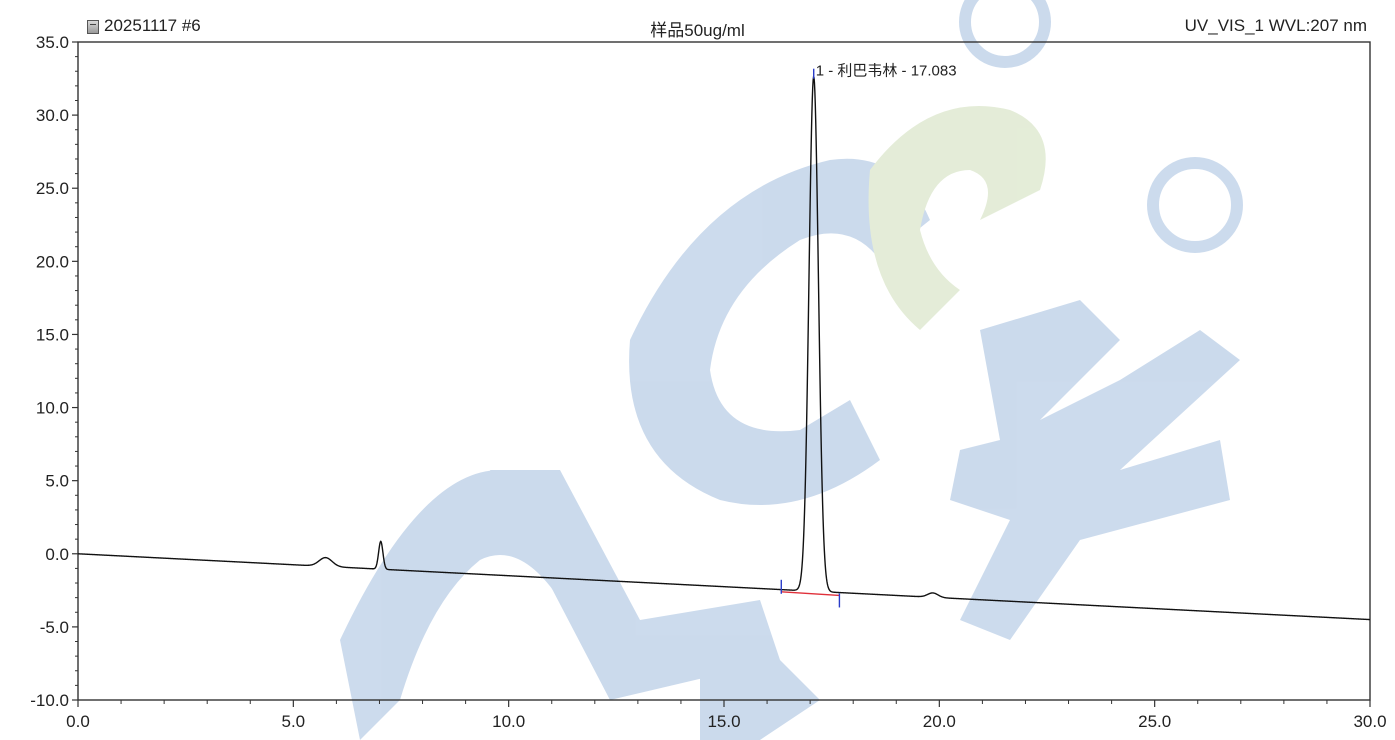  I want to click on x-axis: 0.0 5.0 10.0 15.0 20.0 25.0 30.0, so click(726, 715).